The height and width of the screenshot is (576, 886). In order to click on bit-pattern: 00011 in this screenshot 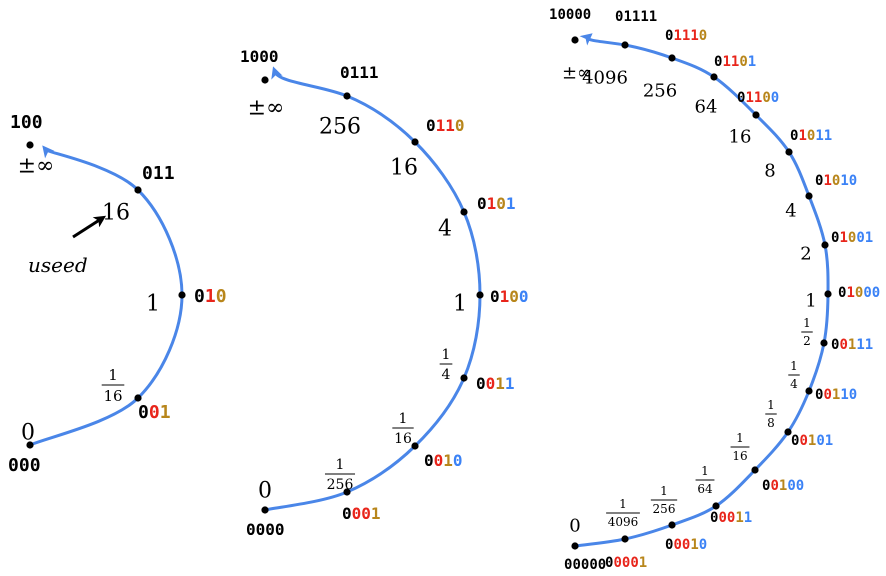, I will do `click(731, 518)`.